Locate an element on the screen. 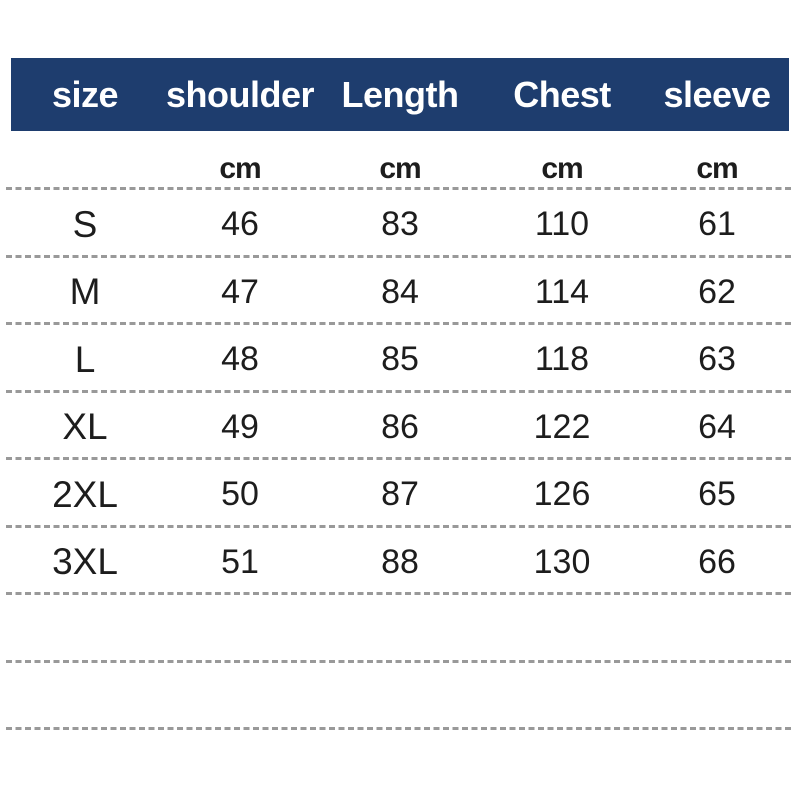 The width and height of the screenshot is (800, 800). shoulder-cell: 51 is located at coordinates (240, 561).